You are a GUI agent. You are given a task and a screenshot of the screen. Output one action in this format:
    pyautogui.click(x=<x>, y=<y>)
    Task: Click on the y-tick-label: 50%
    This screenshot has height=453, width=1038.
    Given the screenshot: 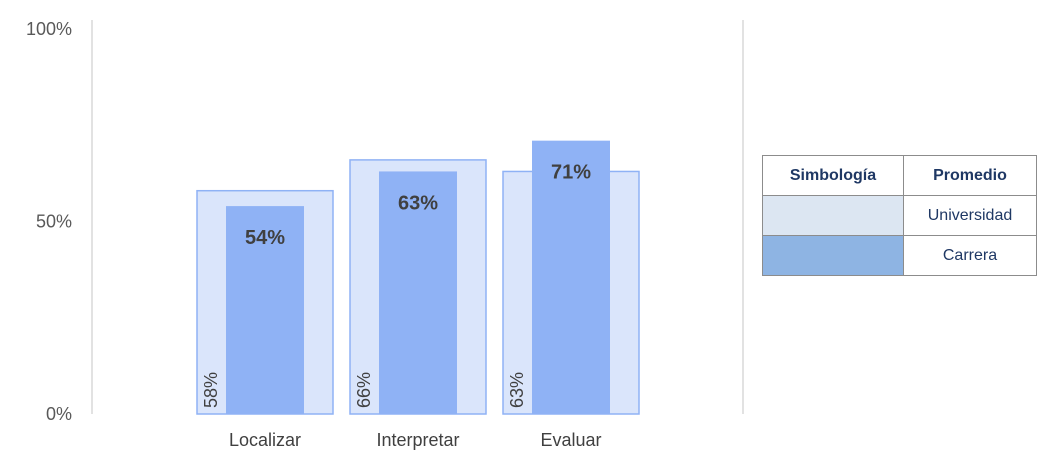 What is the action you would take?
    pyautogui.click(x=54, y=222)
    